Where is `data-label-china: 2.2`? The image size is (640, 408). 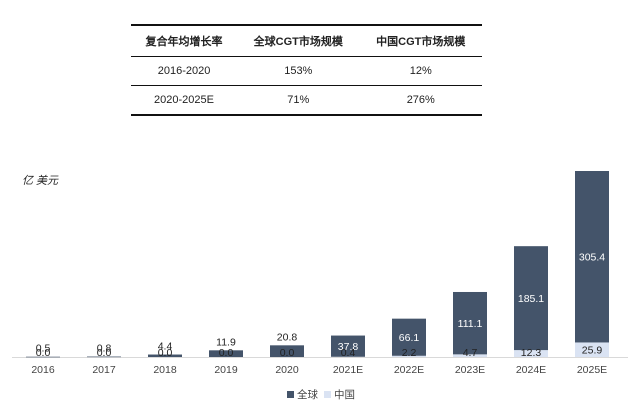 data-label-china: 2.2 is located at coordinates (409, 353).